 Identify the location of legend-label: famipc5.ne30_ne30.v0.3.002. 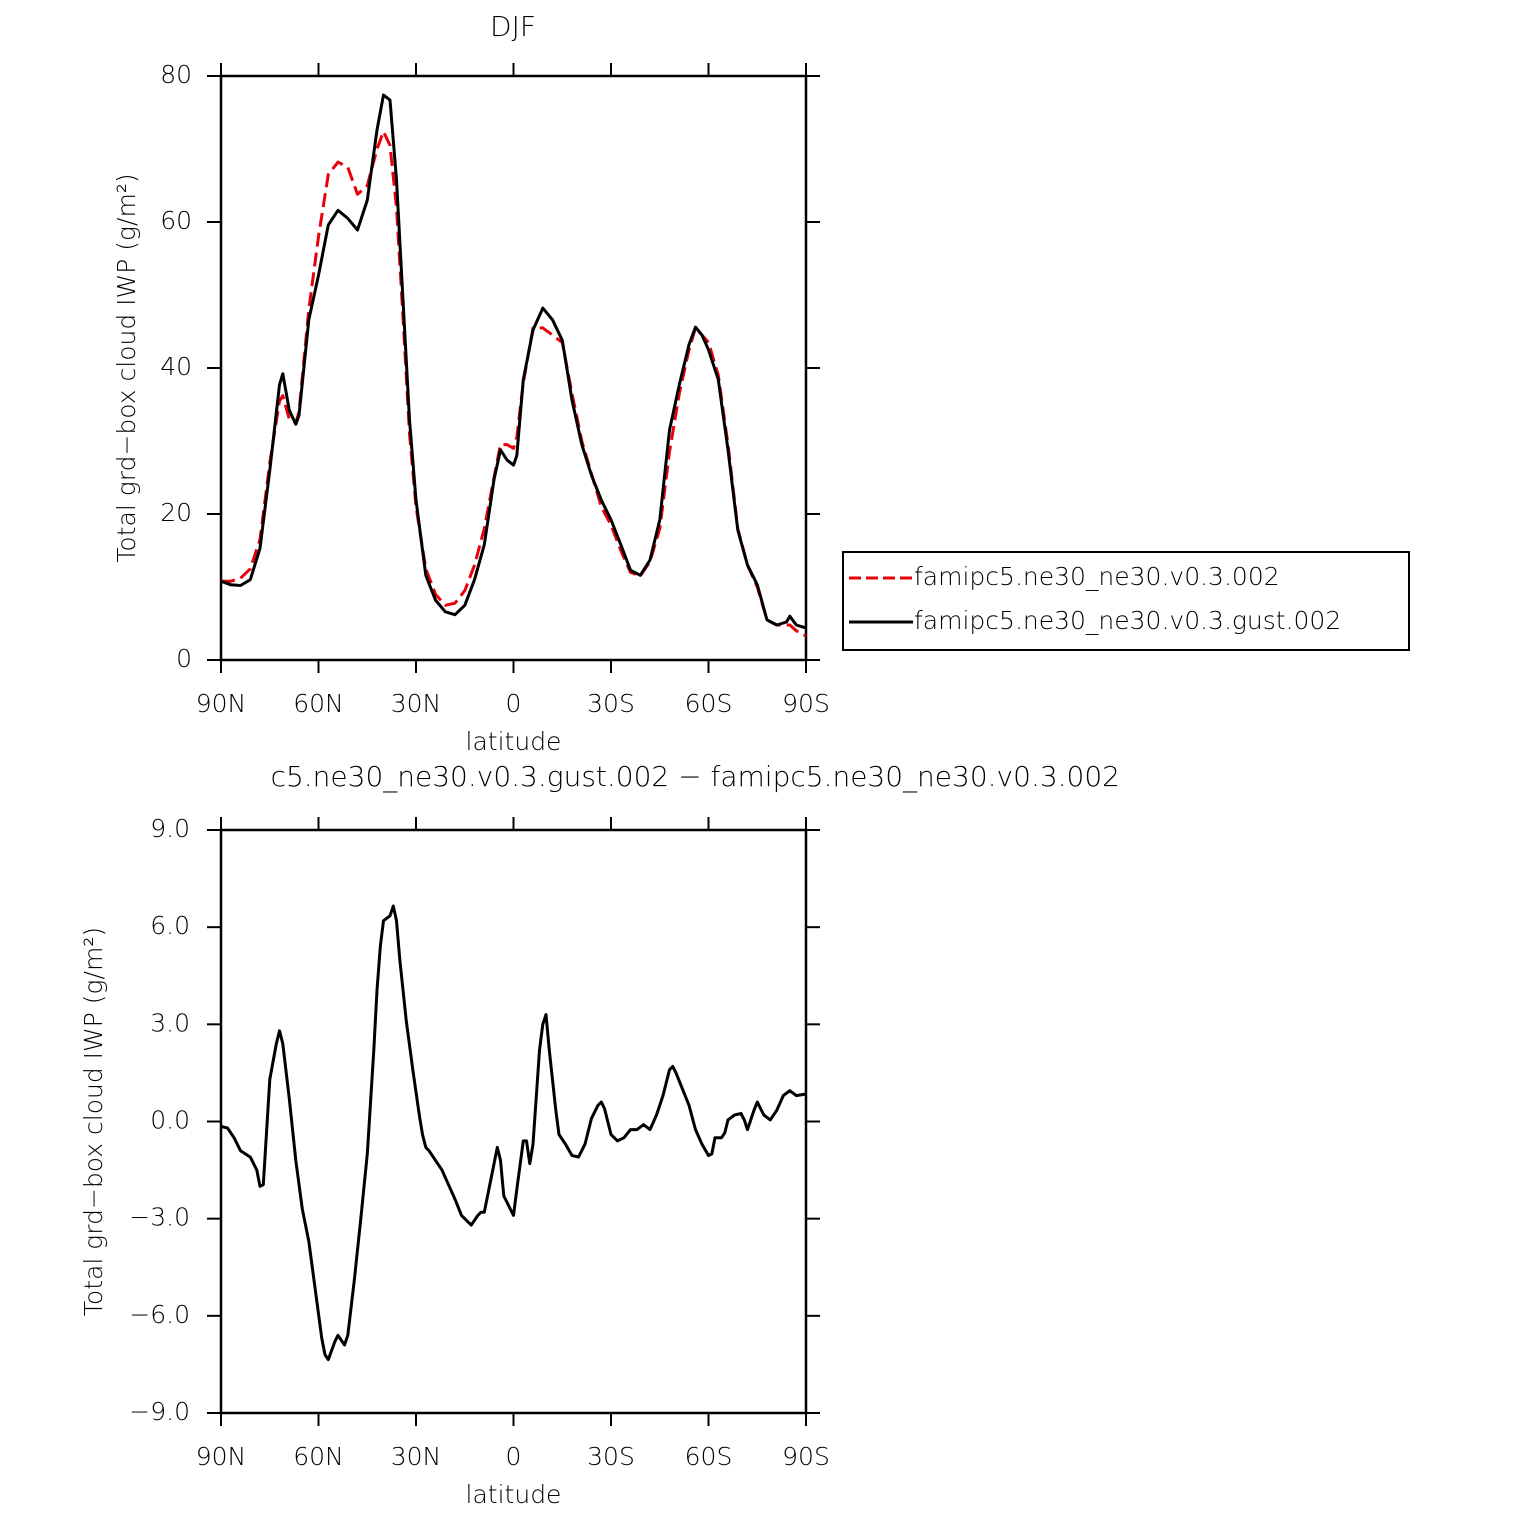
(1097, 576).